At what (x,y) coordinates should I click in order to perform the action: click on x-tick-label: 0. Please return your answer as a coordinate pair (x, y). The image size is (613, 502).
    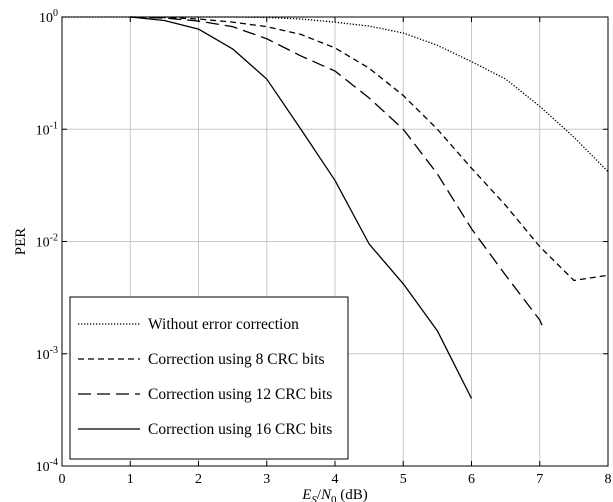
    Looking at the image, I should click on (62, 479).